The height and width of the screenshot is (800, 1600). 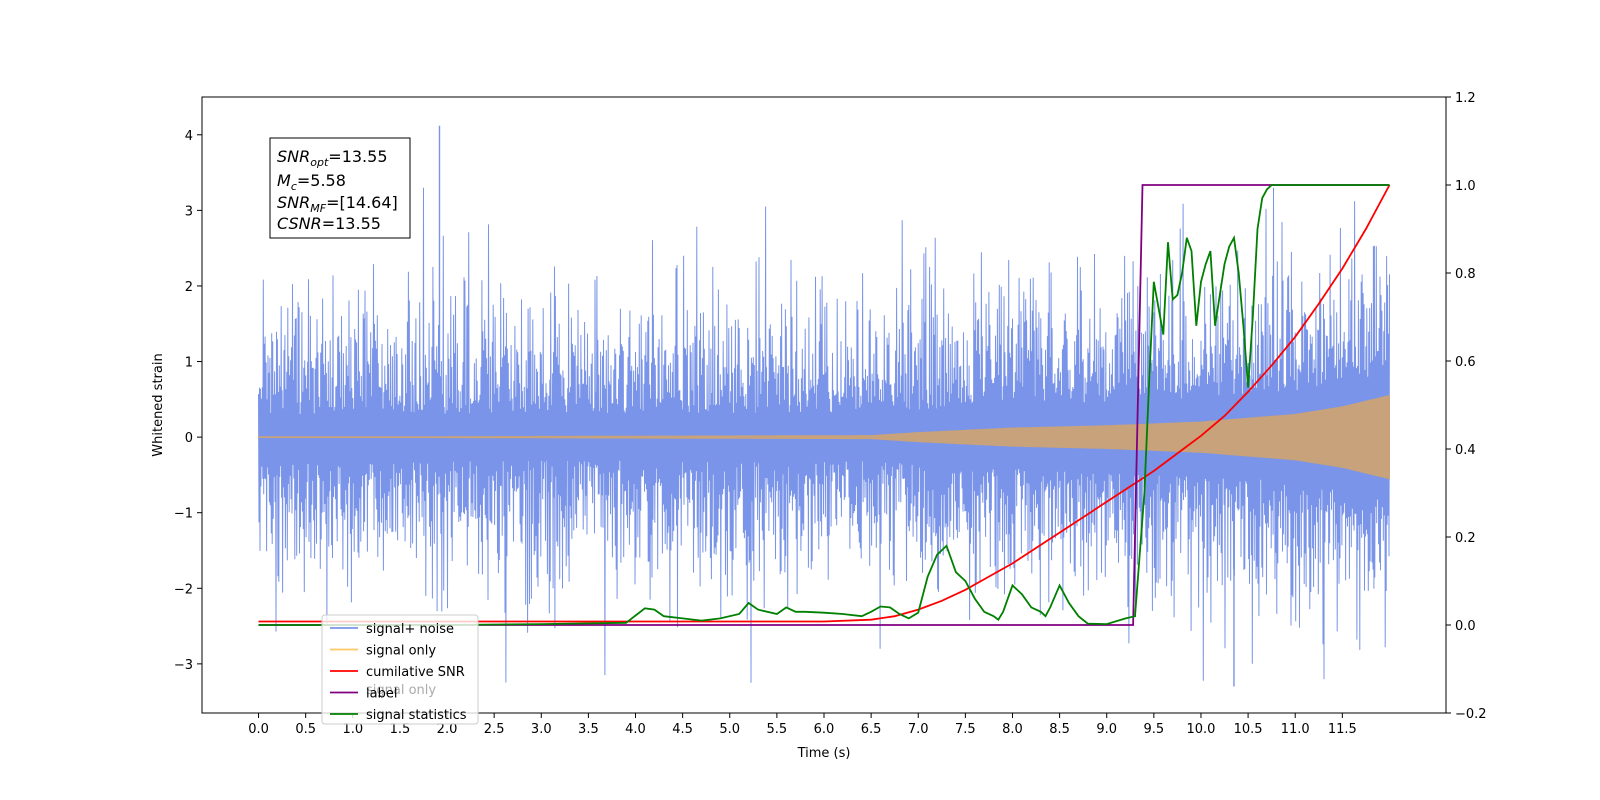 What do you see at coordinates (871, 729) in the screenshot?
I see `x-tick-label: 6.5` at bounding box center [871, 729].